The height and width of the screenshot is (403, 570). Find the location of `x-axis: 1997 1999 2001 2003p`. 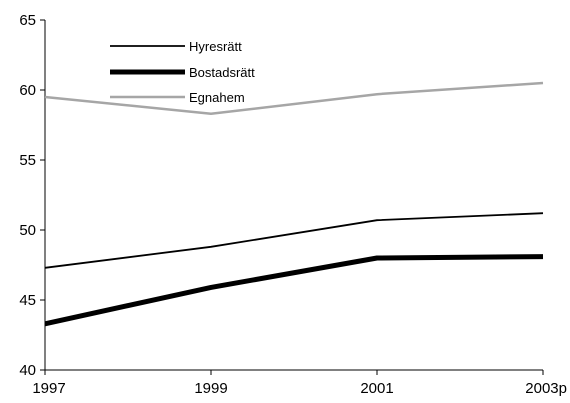

x-axis: 1997 1999 2001 2003p is located at coordinates (299, 383).